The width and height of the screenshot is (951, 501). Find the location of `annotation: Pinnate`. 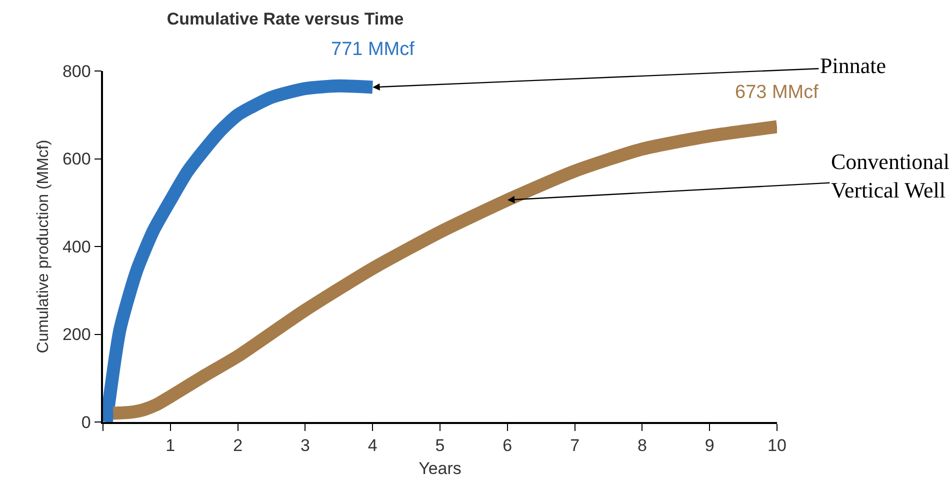

annotation: Pinnate is located at coordinates (853, 65).